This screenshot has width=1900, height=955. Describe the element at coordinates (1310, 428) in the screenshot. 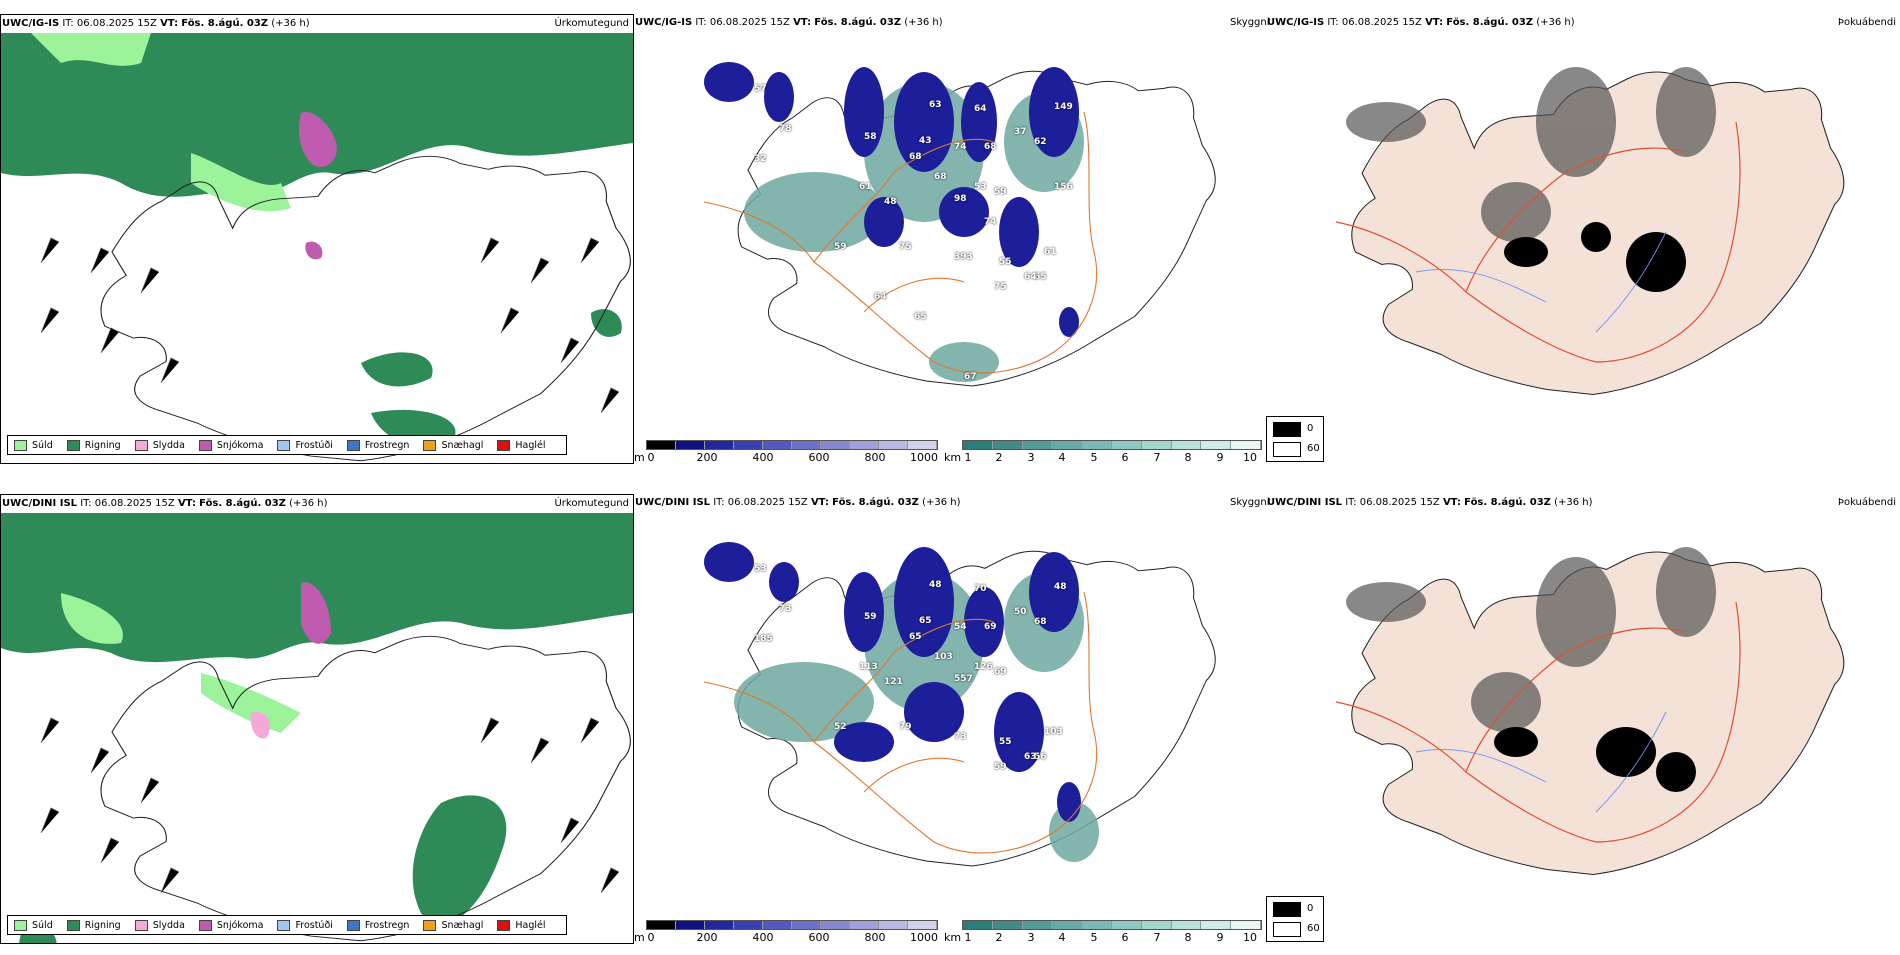

I see `fog-legend-low: 0` at that location.